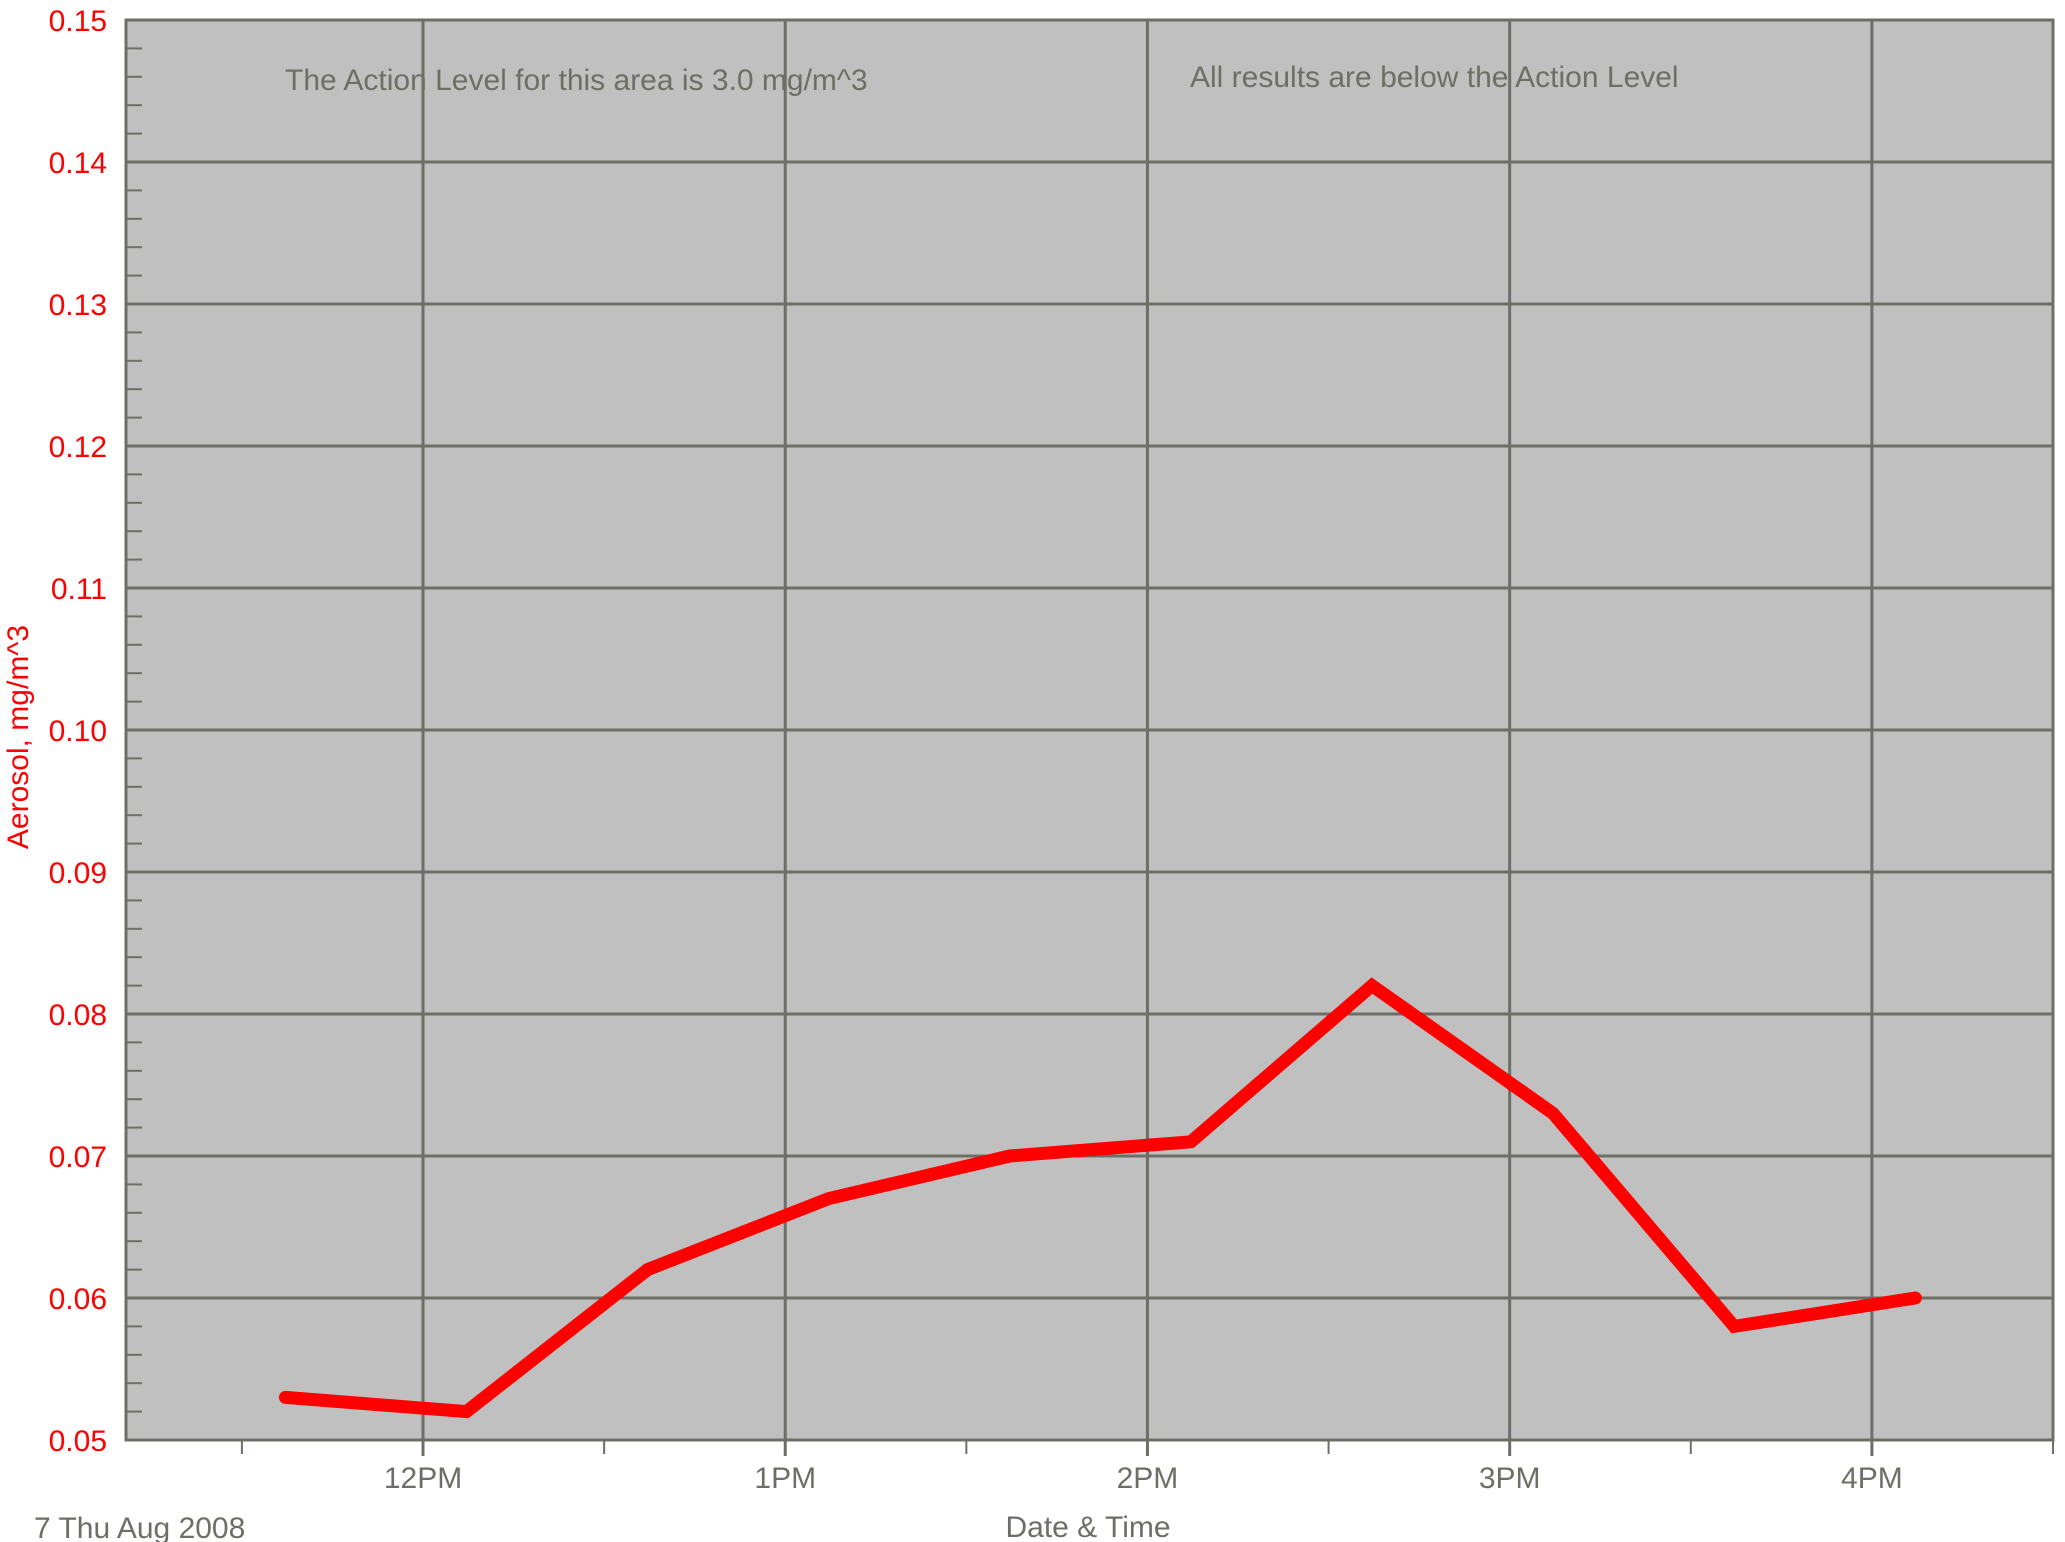  Describe the element at coordinates (1510, 1478) in the screenshot. I see `x-tick-label: 3PM` at that location.